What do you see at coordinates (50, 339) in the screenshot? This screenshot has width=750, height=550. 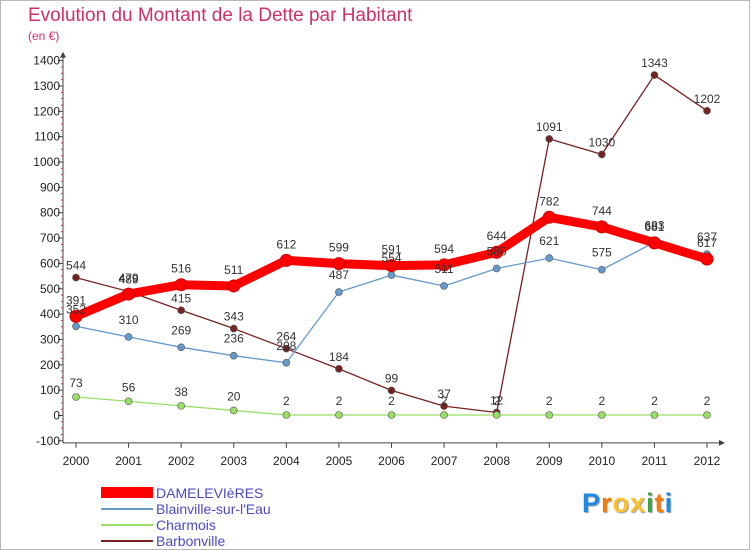 I see `y-tick-label: 300` at bounding box center [50, 339].